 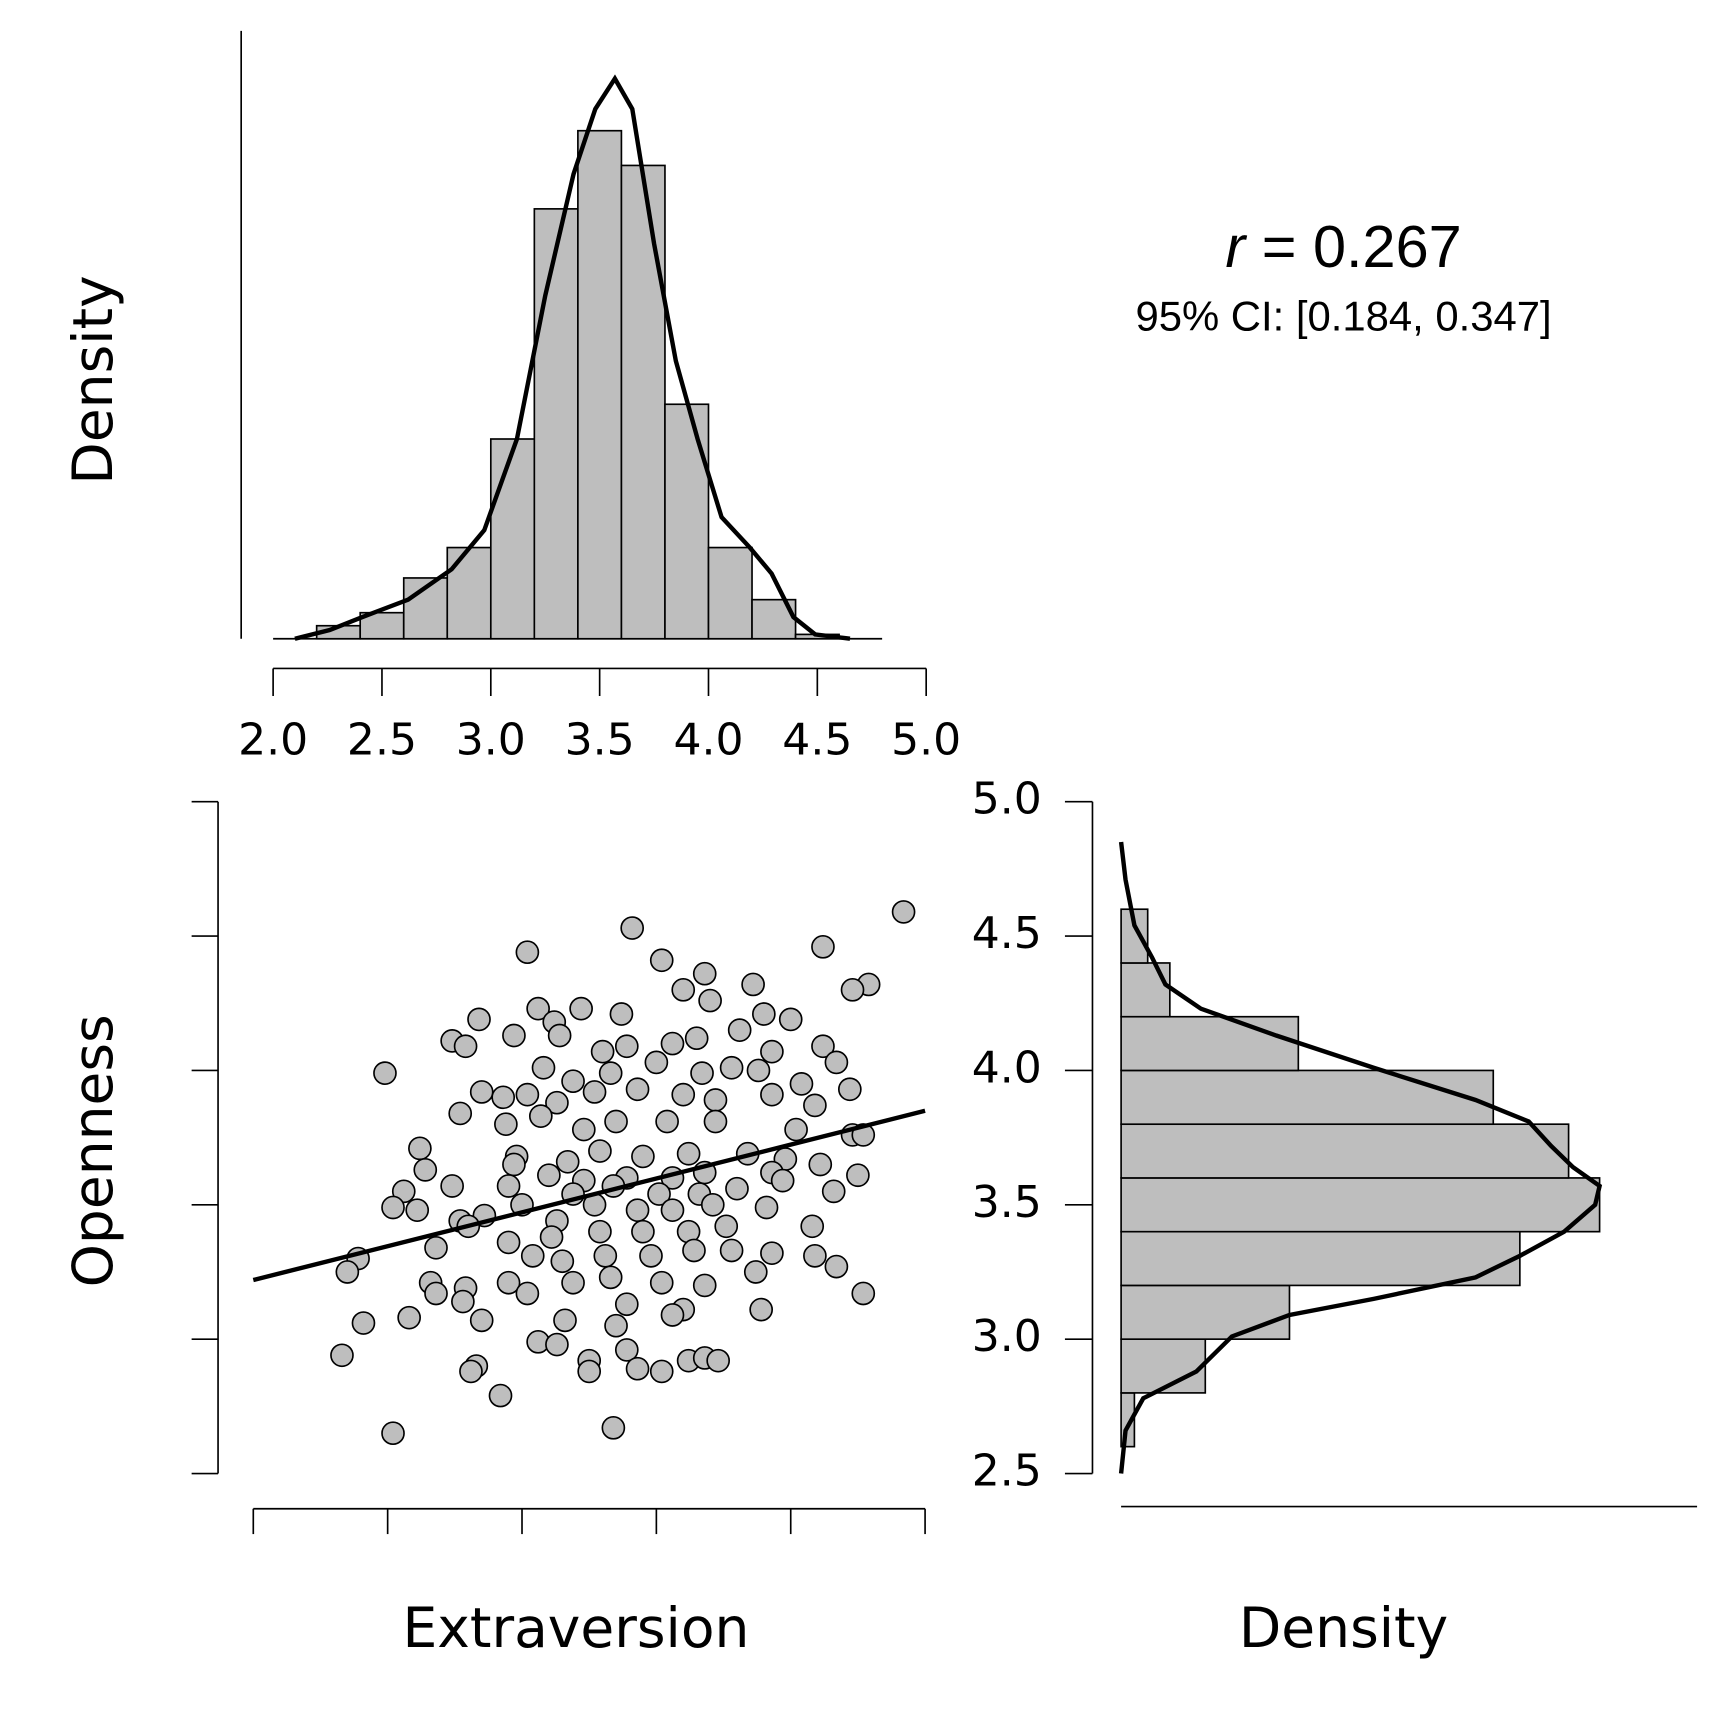 I want to click on x-tick-label: 2.5, so click(x=382, y=739).